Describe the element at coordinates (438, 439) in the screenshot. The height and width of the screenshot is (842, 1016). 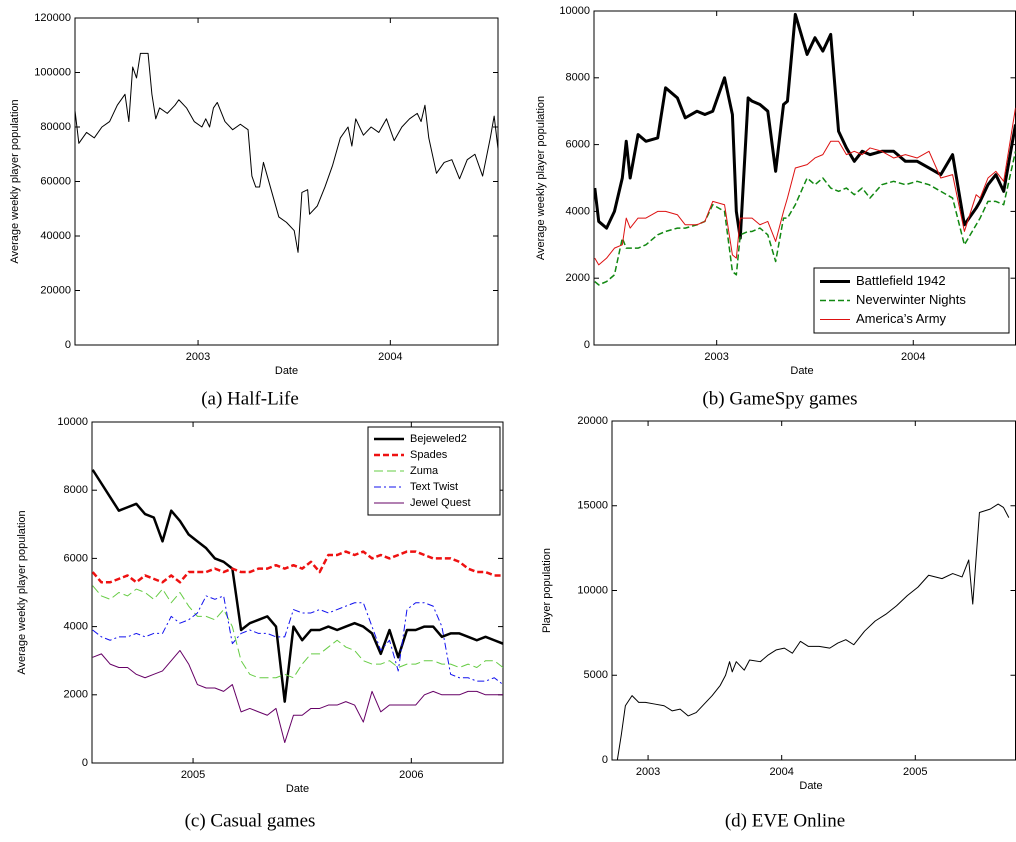
I see `legend-label: Bejeweled2` at that location.